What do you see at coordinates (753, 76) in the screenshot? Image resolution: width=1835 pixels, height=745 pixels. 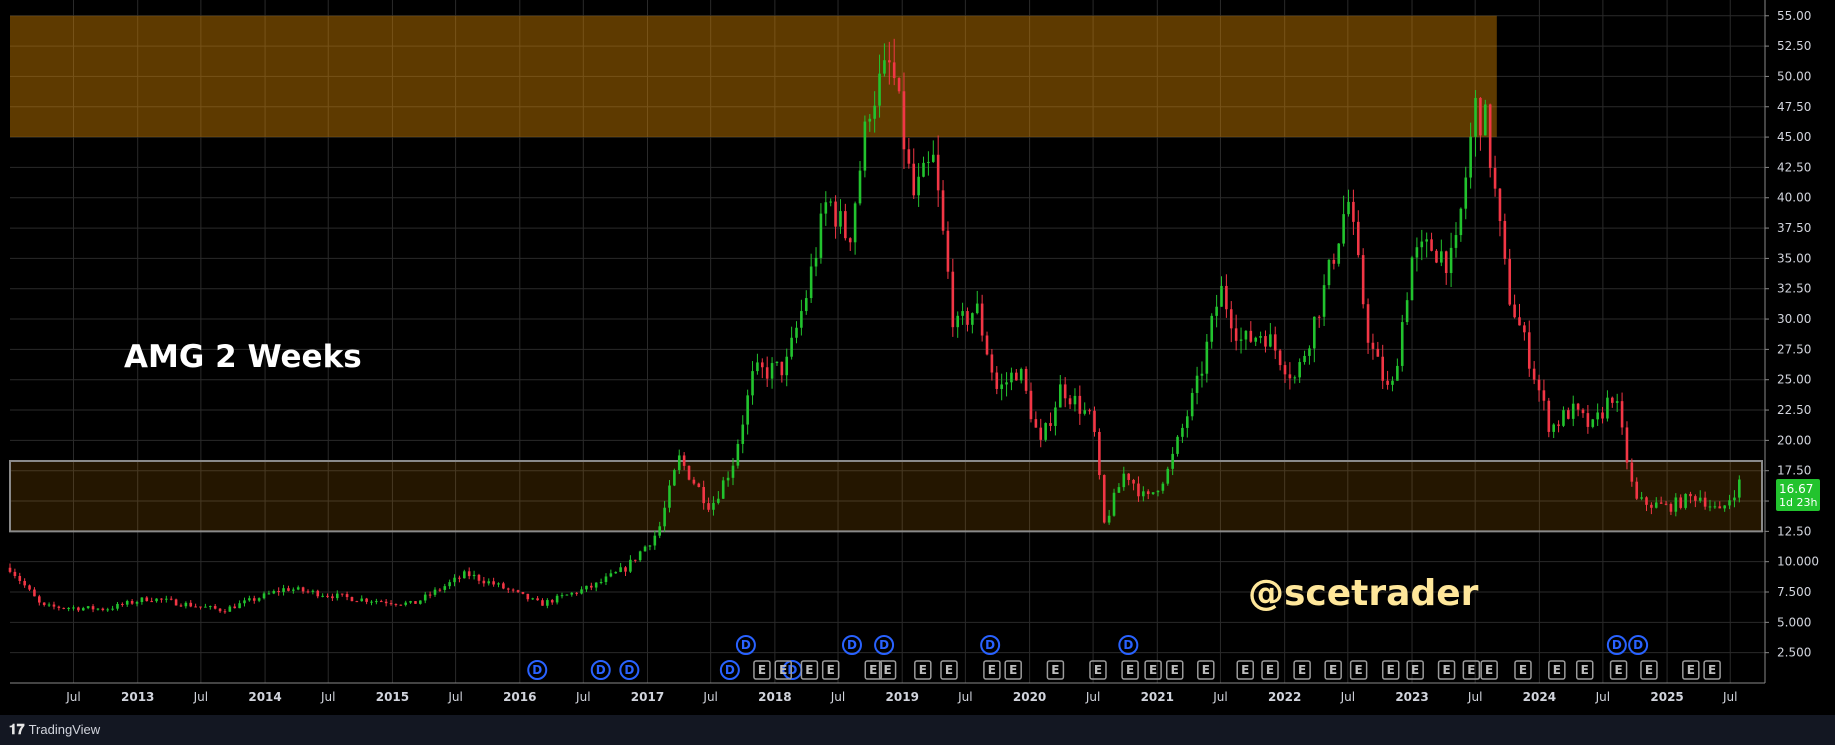 I see `zone-resistance` at bounding box center [753, 76].